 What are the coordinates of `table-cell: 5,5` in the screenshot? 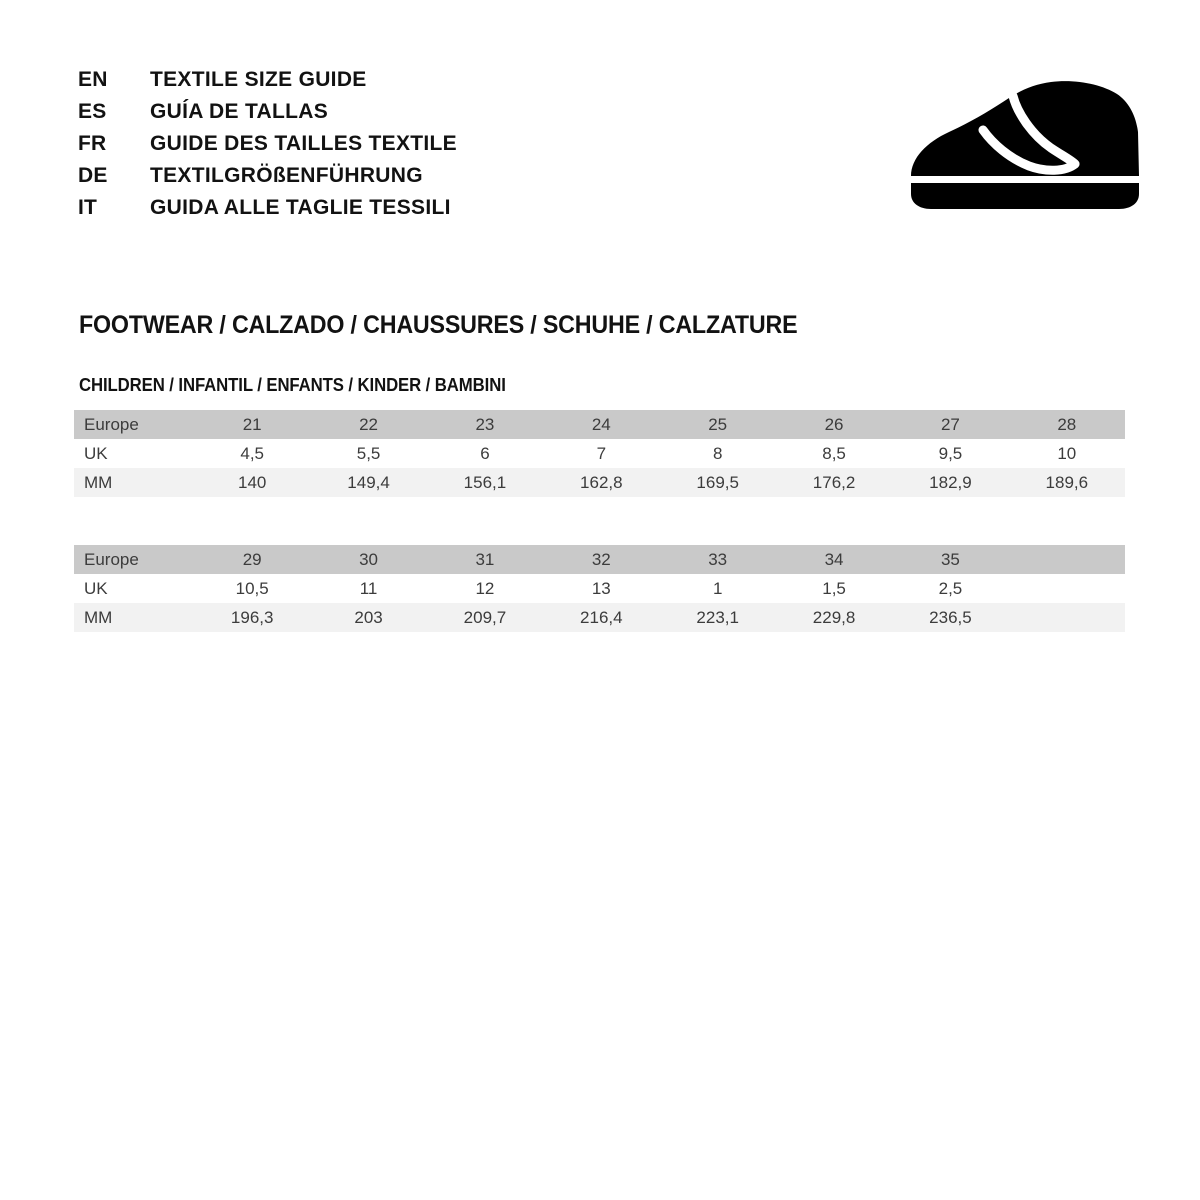 It's located at (368, 453).